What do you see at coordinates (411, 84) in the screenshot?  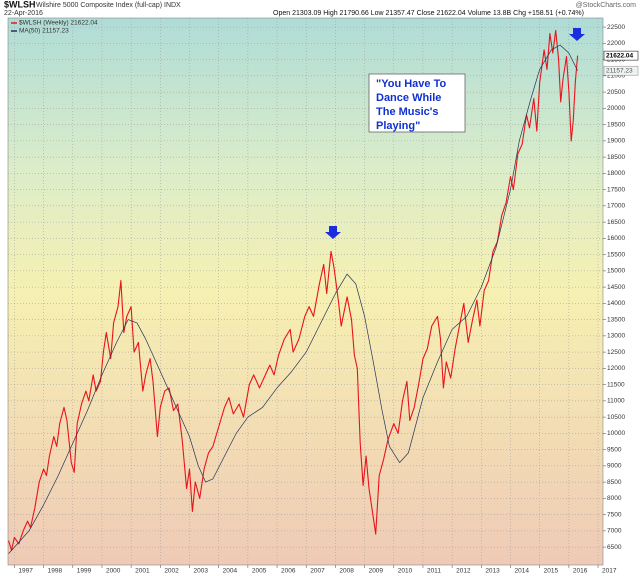 I see `annotation: "You Have To` at bounding box center [411, 84].